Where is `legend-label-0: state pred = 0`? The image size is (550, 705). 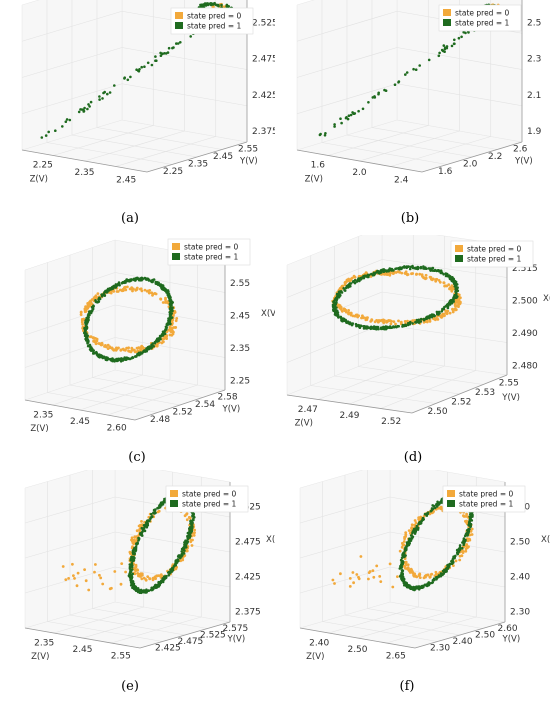 legend-label-0: state pred = 0 is located at coordinates (209, 494).